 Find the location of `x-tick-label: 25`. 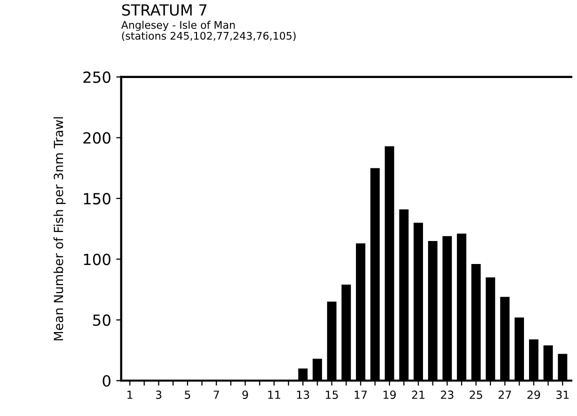

x-tick-label: 25 is located at coordinates (476, 394).